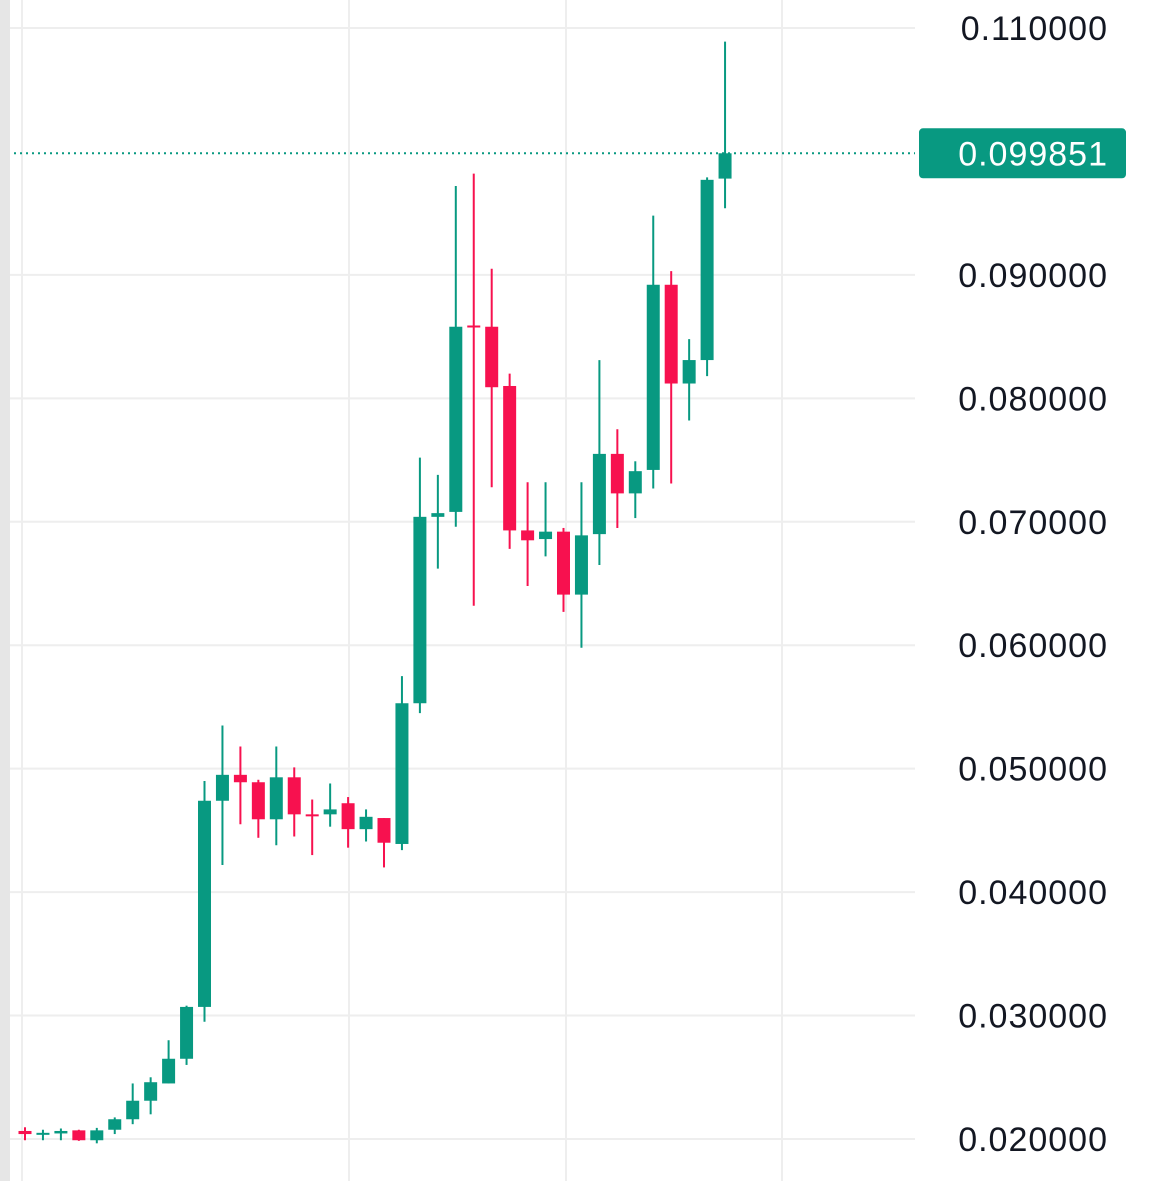  I want to click on y-tick-label: 0.060000, so click(1033, 646).